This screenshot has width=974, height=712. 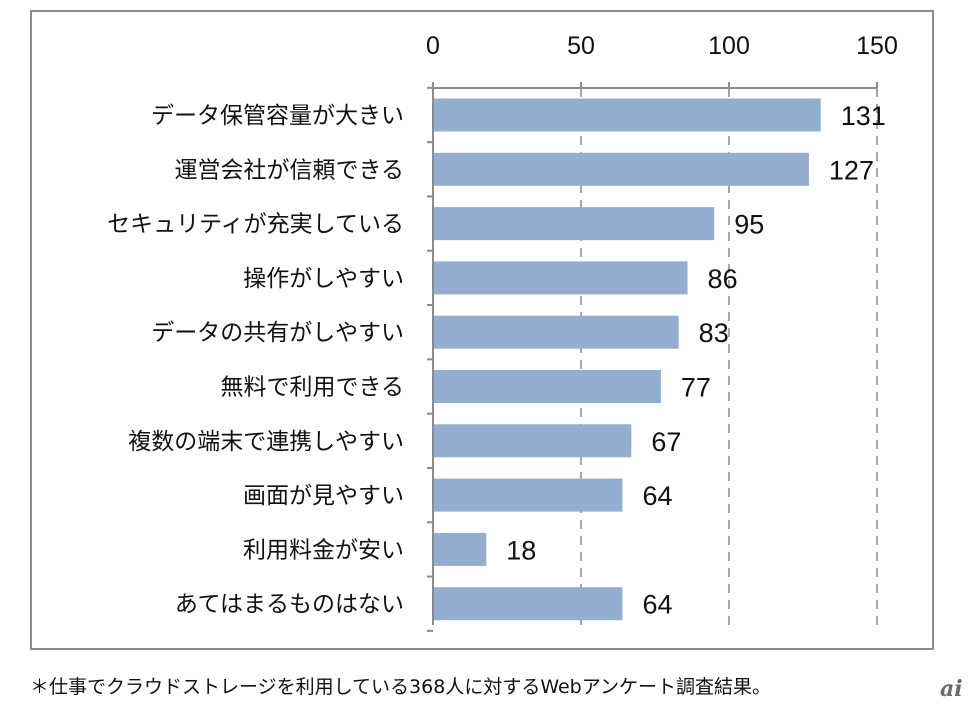 What do you see at coordinates (749, 225) in the screenshot?
I see `data-label: 95` at bounding box center [749, 225].